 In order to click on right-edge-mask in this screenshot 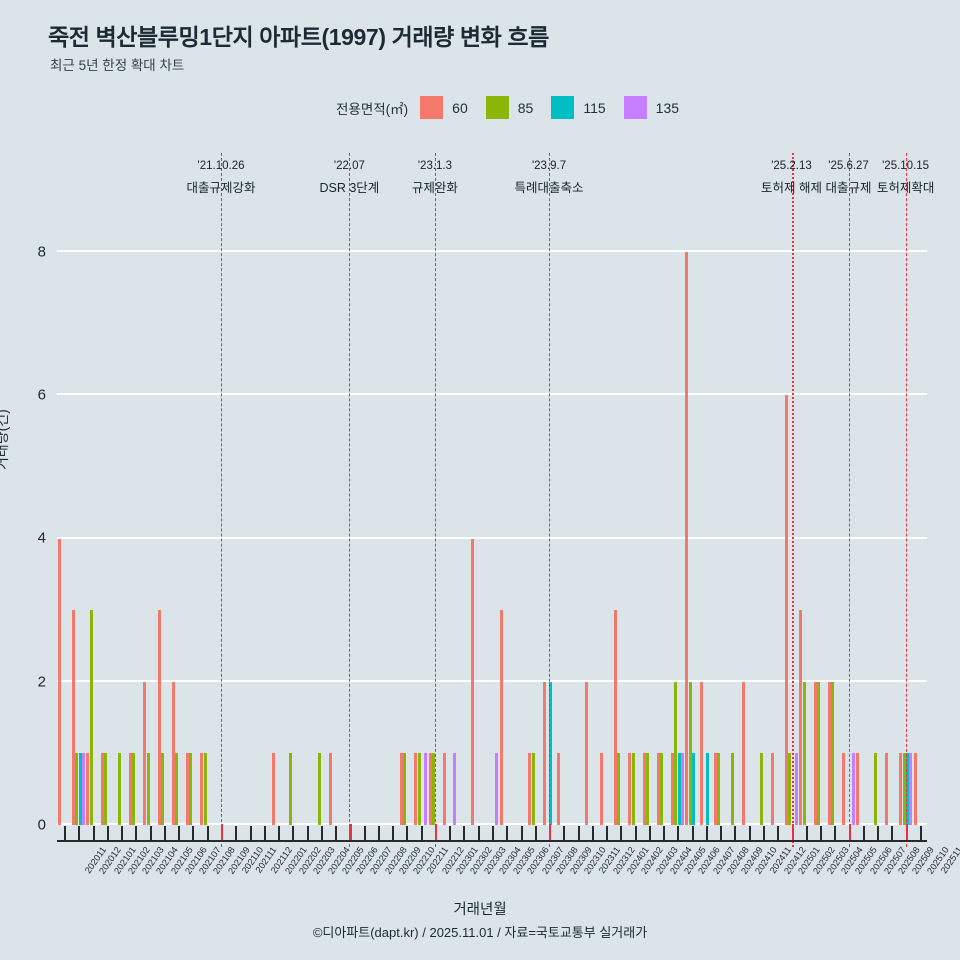, I will do `click(952, 180)`.